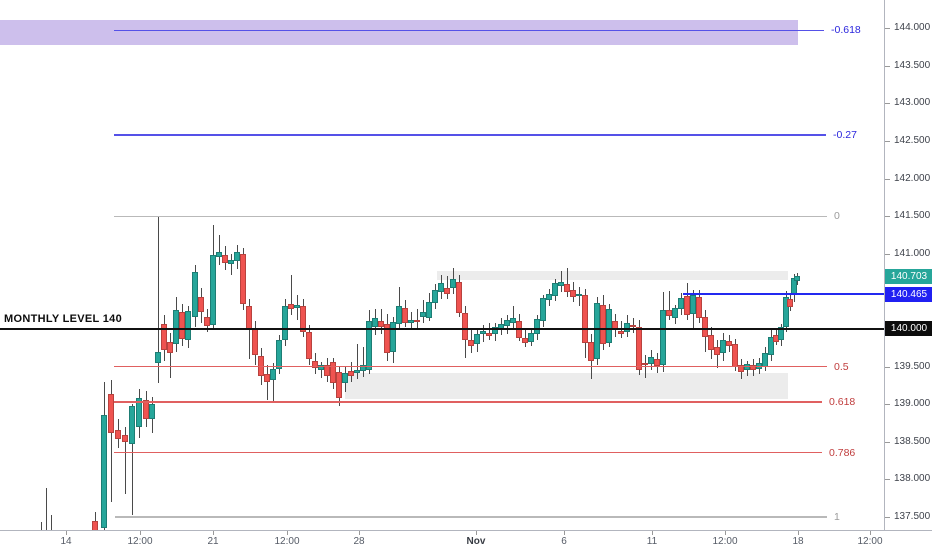 The image size is (932, 550). What do you see at coordinates (912, 479) in the screenshot?
I see `price-axis-label: 138.000` at bounding box center [912, 479].